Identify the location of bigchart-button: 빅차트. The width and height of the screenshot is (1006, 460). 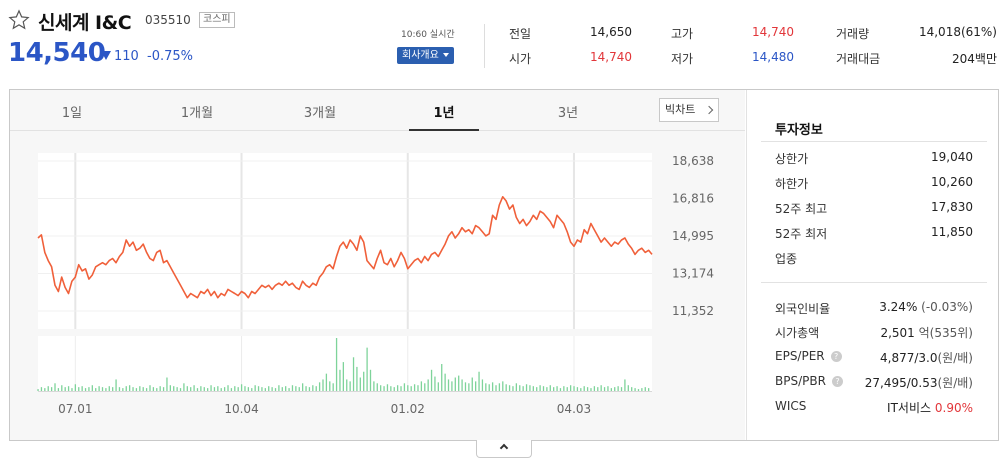
(689, 110).